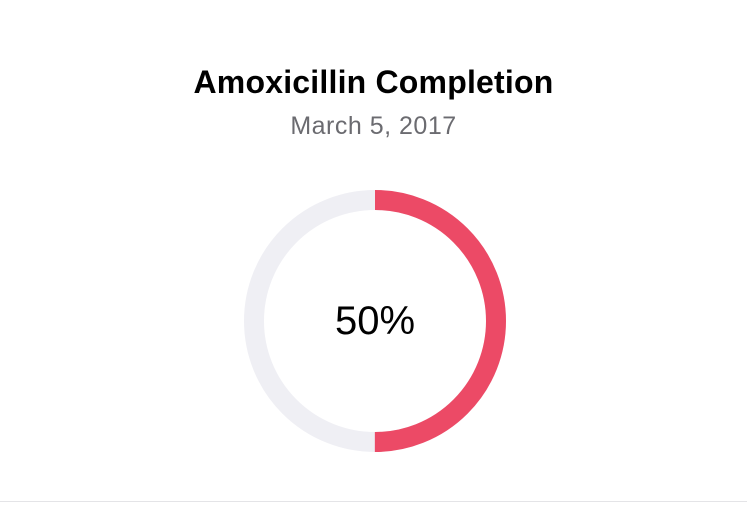  I want to click on progress-percent-label: 50%, so click(375, 320).